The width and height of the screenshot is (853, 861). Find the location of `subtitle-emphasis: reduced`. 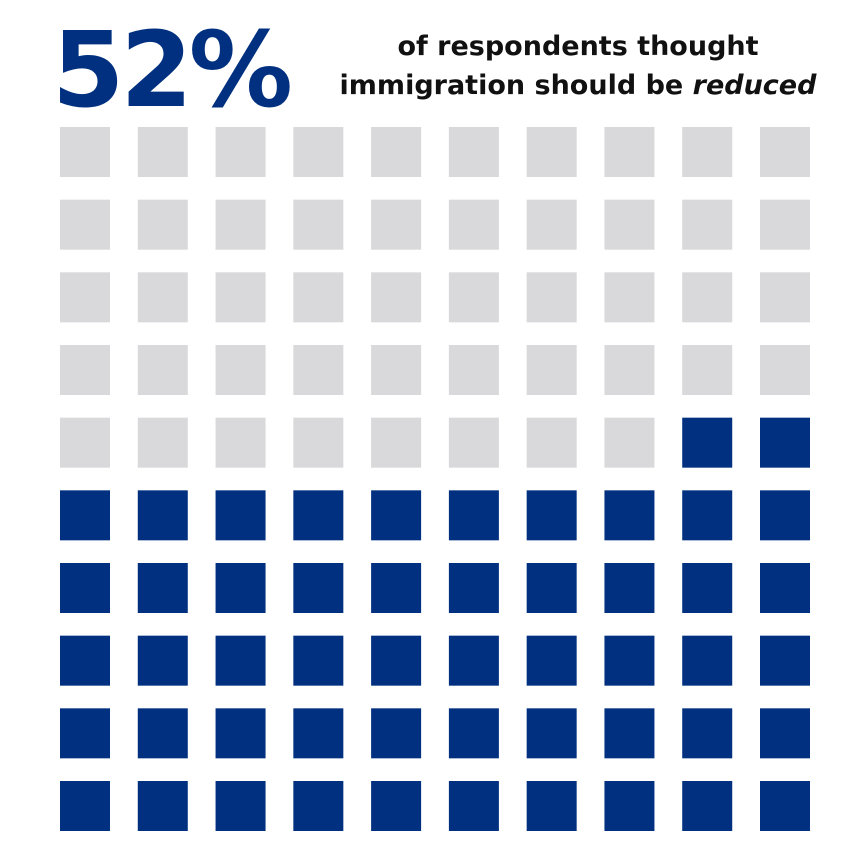

subtitle-emphasis: reduced is located at coordinates (755, 85).